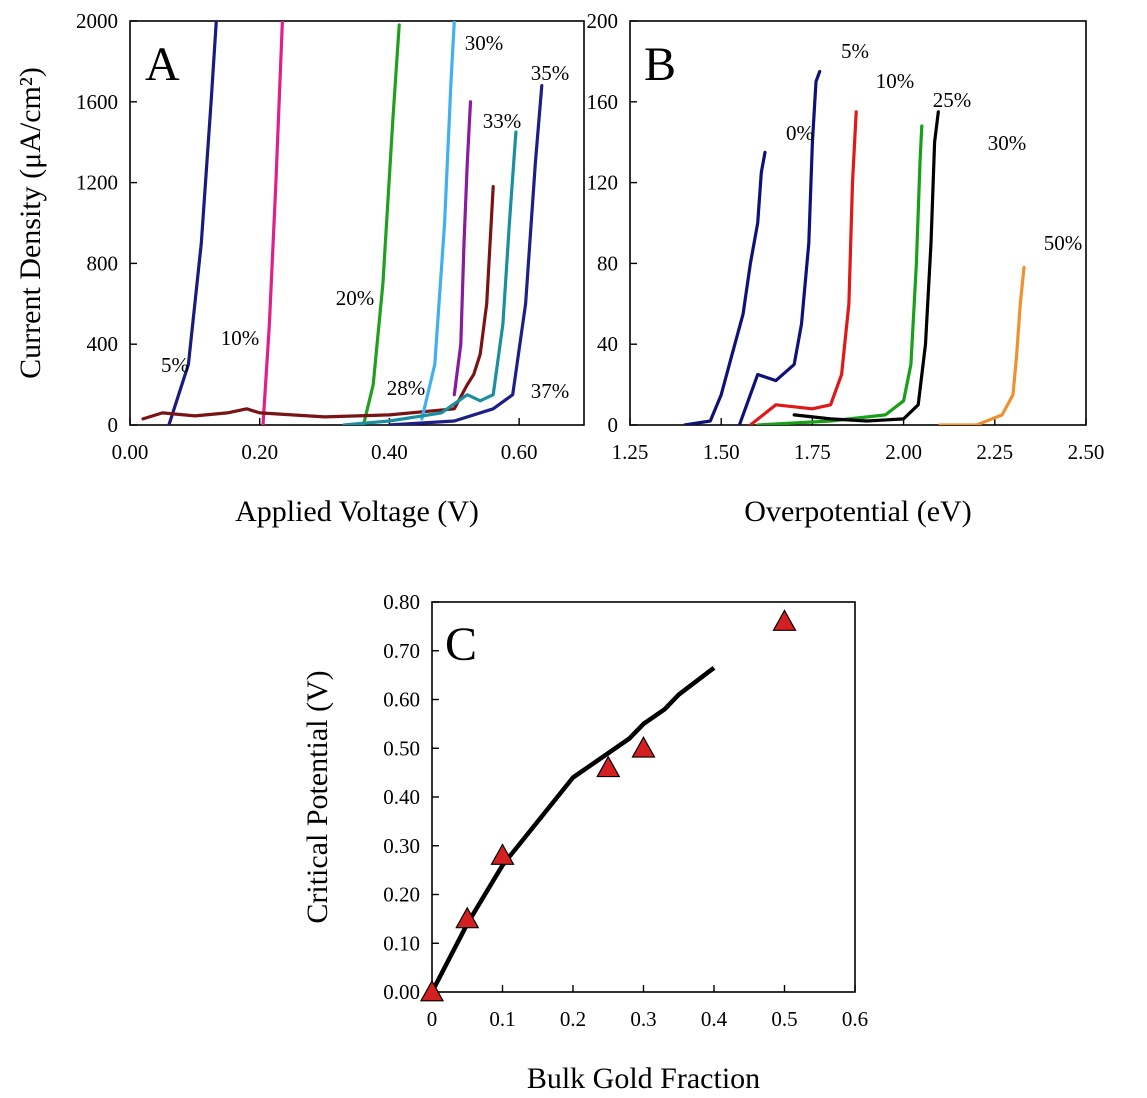 Image resolution: width=1147 pixels, height=1098 pixels. I want to click on x-tick-label: 0.1, so click(502, 1019).